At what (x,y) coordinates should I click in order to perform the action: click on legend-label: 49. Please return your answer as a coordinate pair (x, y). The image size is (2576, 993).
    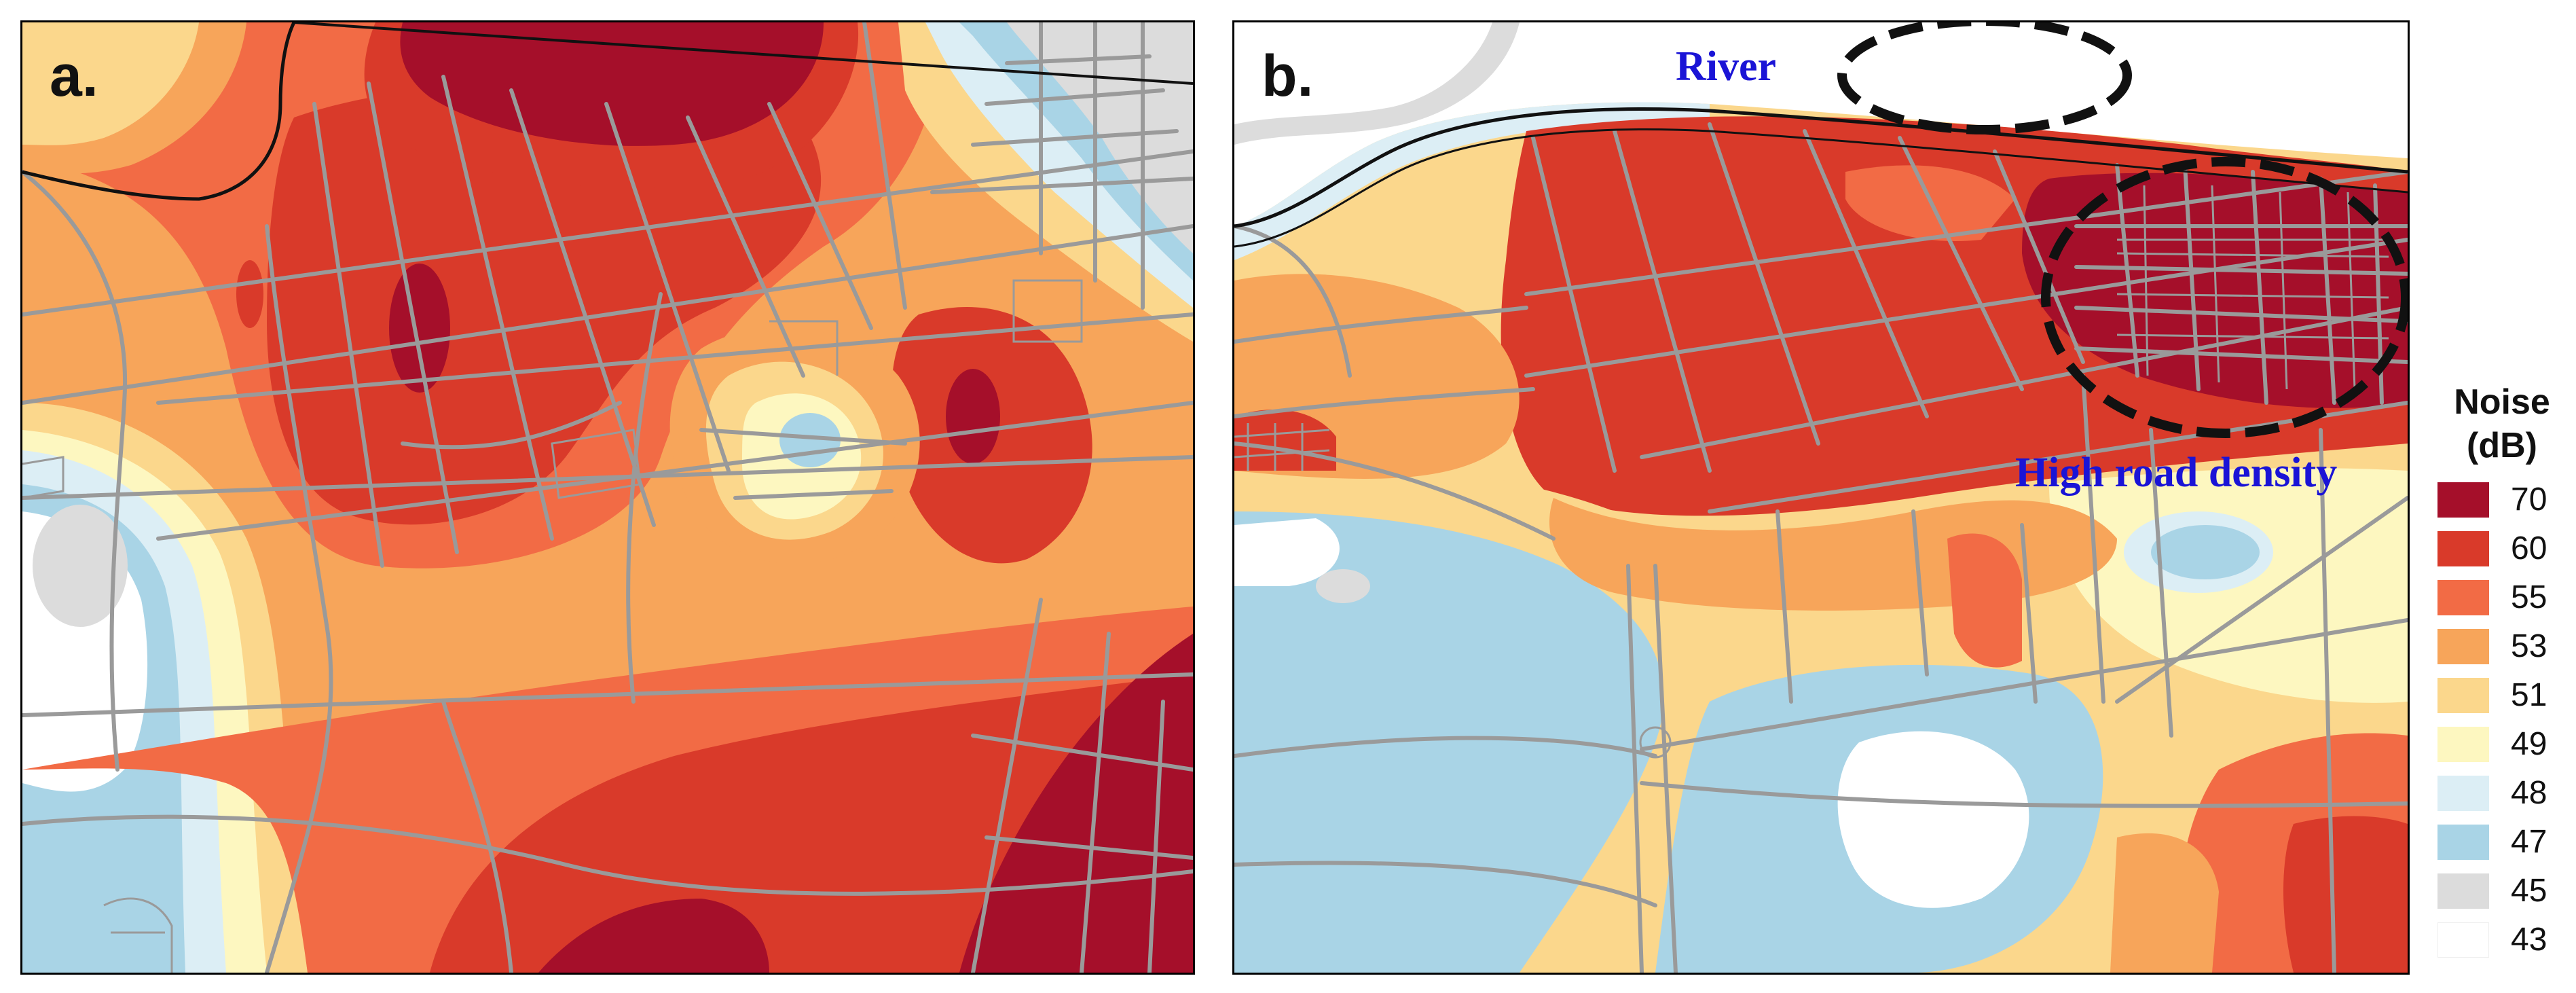
    Looking at the image, I should click on (2529, 744).